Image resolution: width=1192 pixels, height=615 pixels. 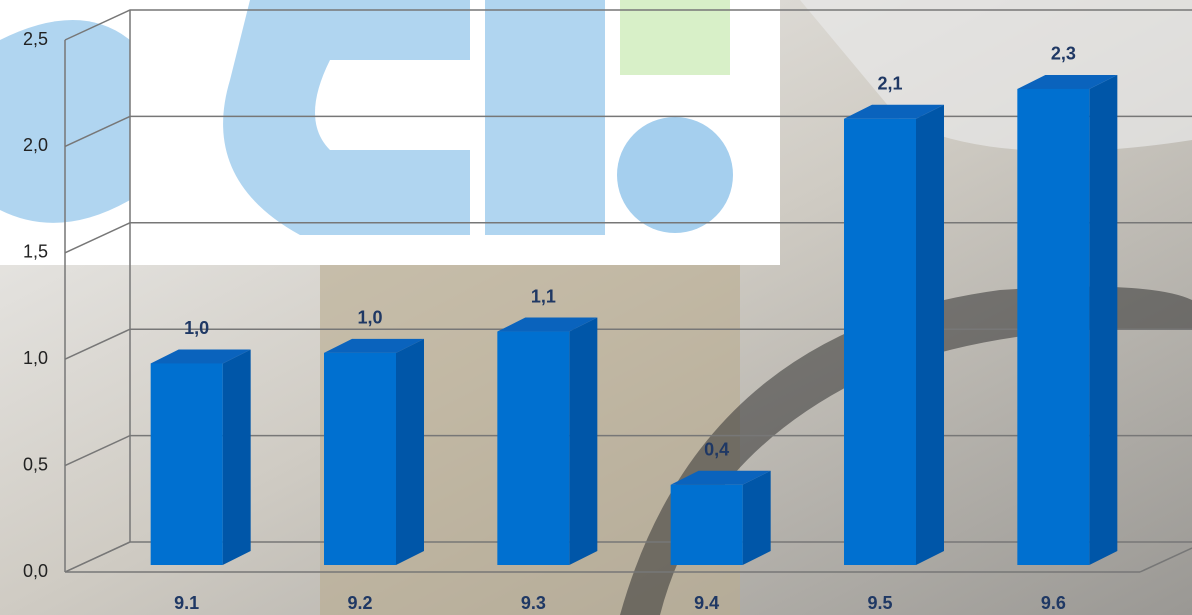 What do you see at coordinates (186, 603) in the screenshot?
I see `x-tick-label: 9.1` at bounding box center [186, 603].